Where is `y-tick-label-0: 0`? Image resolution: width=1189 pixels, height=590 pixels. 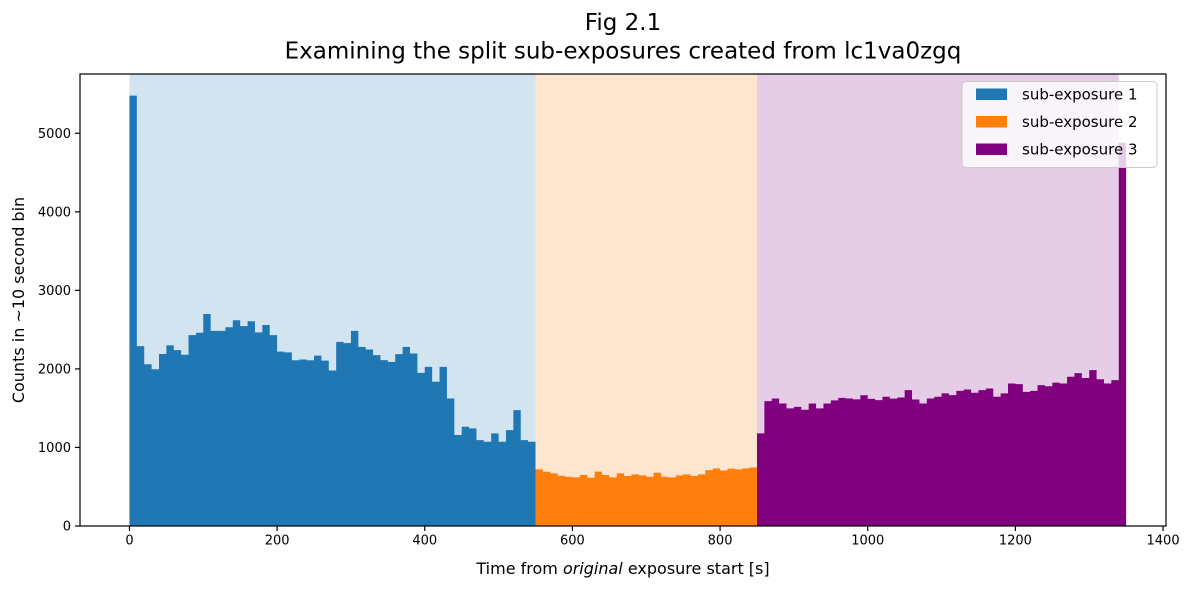 y-tick-label-0: 0 is located at coordinates (67, 527).